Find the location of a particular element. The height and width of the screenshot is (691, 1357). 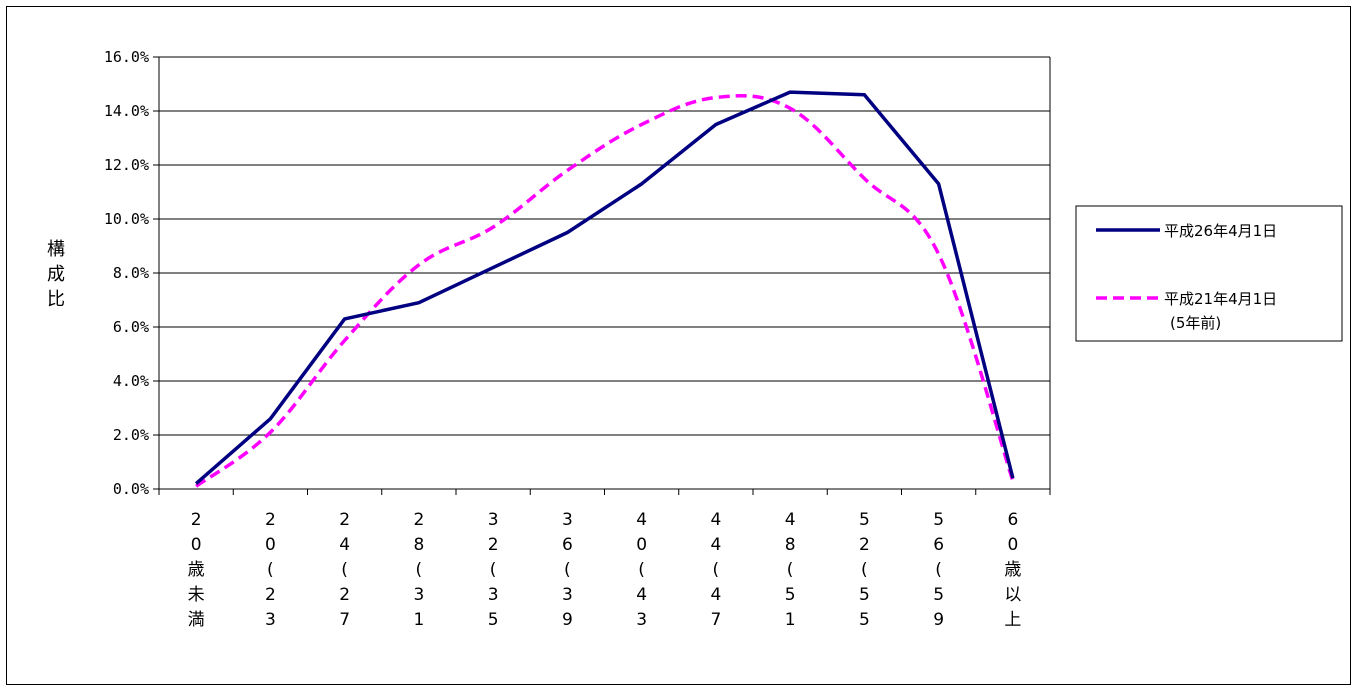

y-tick-label: 2.0% is located at coordinates (131, 435).